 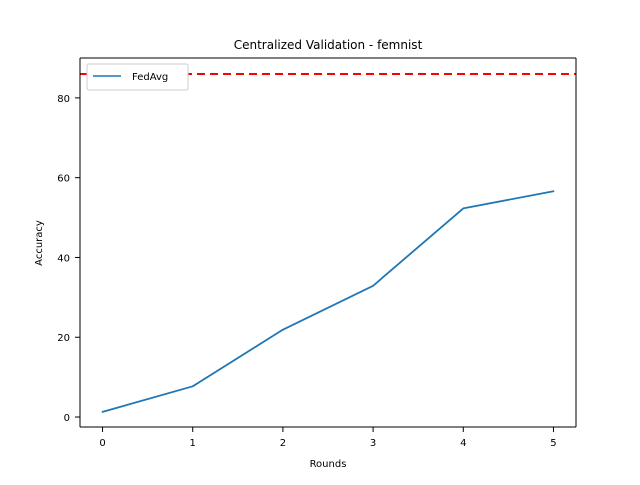 I want to click on y-tick-label-20: 20, so click(x=63, y=338).